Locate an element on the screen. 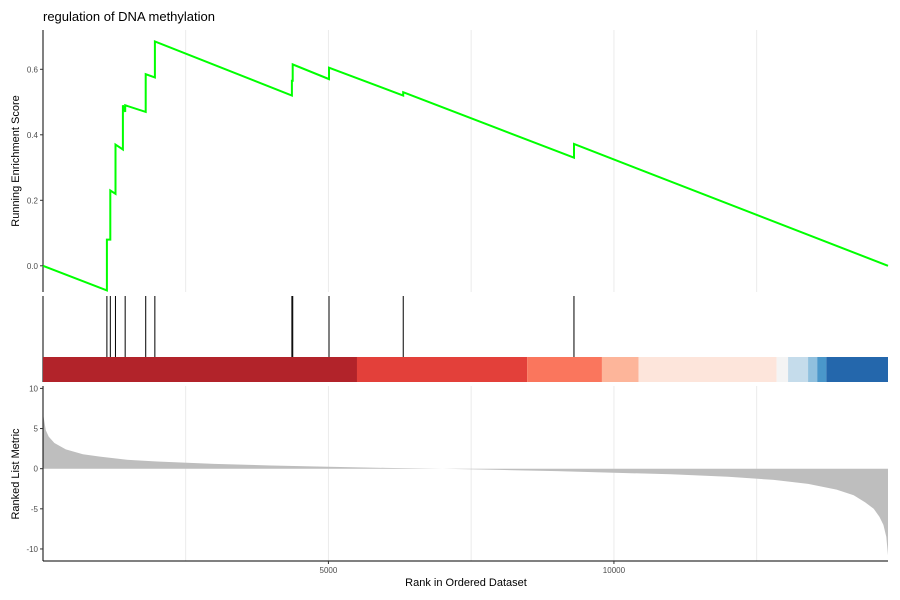  hits-panel is located at coordinates (465, 339).